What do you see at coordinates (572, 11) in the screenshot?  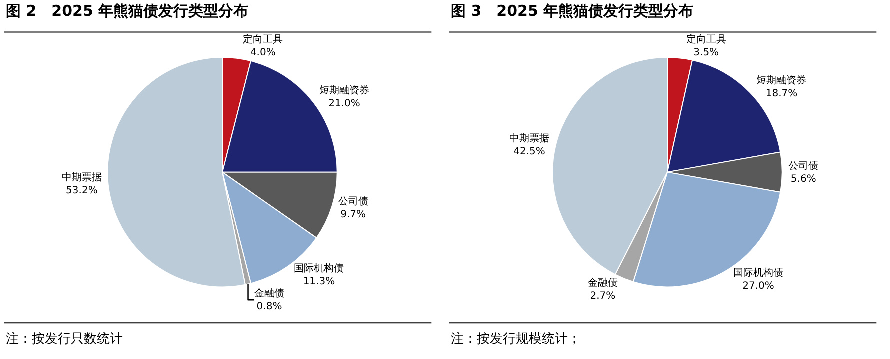 I see `chart-title: 图 3 2025 年熊猫债发行类型分布` at bounding box center [572, 11].